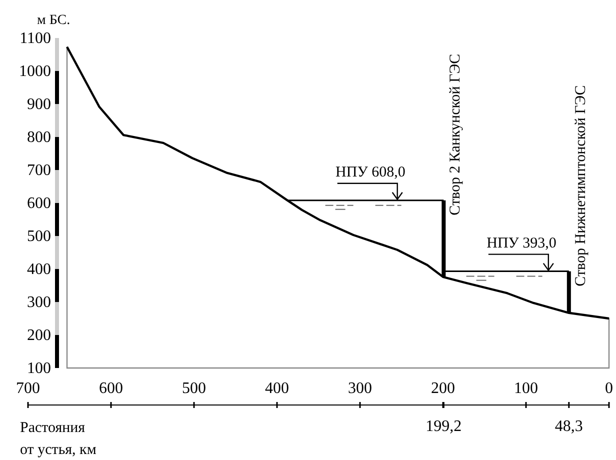 Image resolution: width=616 pixels, height=460 pixels. Describe the element at coordinates (39, 104) in the screenshot. I see `y-tick-label: 900` at that location.